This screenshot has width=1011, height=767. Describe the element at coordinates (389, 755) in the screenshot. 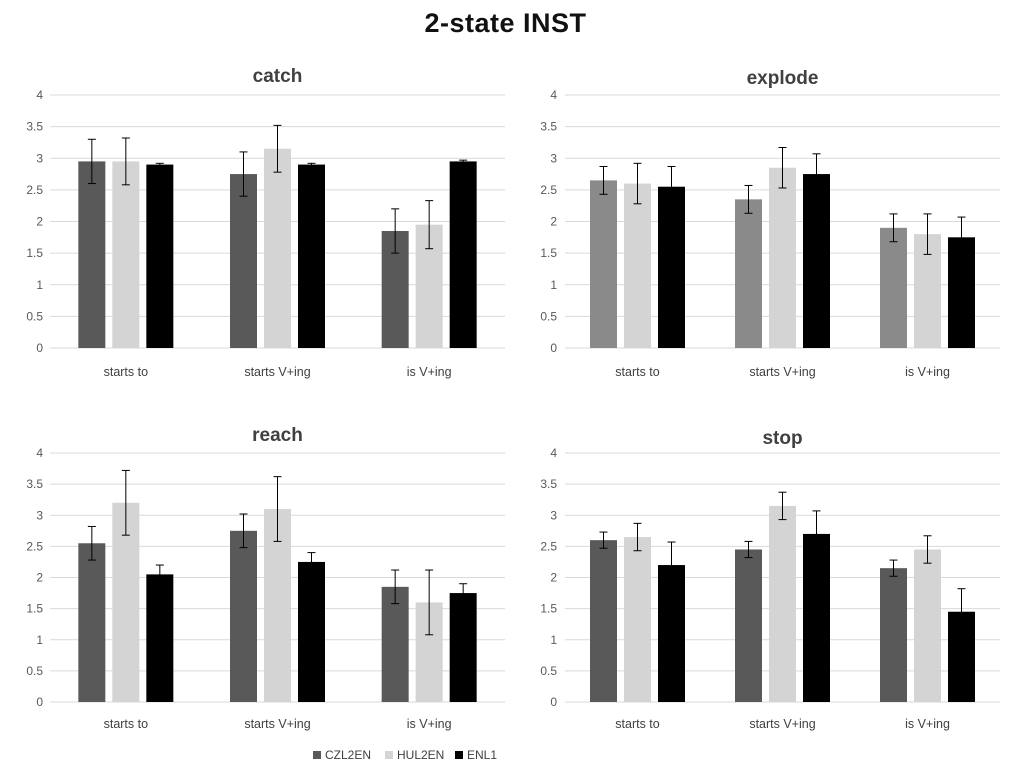

I see `legend-swatch-HUL2EN` at that location.